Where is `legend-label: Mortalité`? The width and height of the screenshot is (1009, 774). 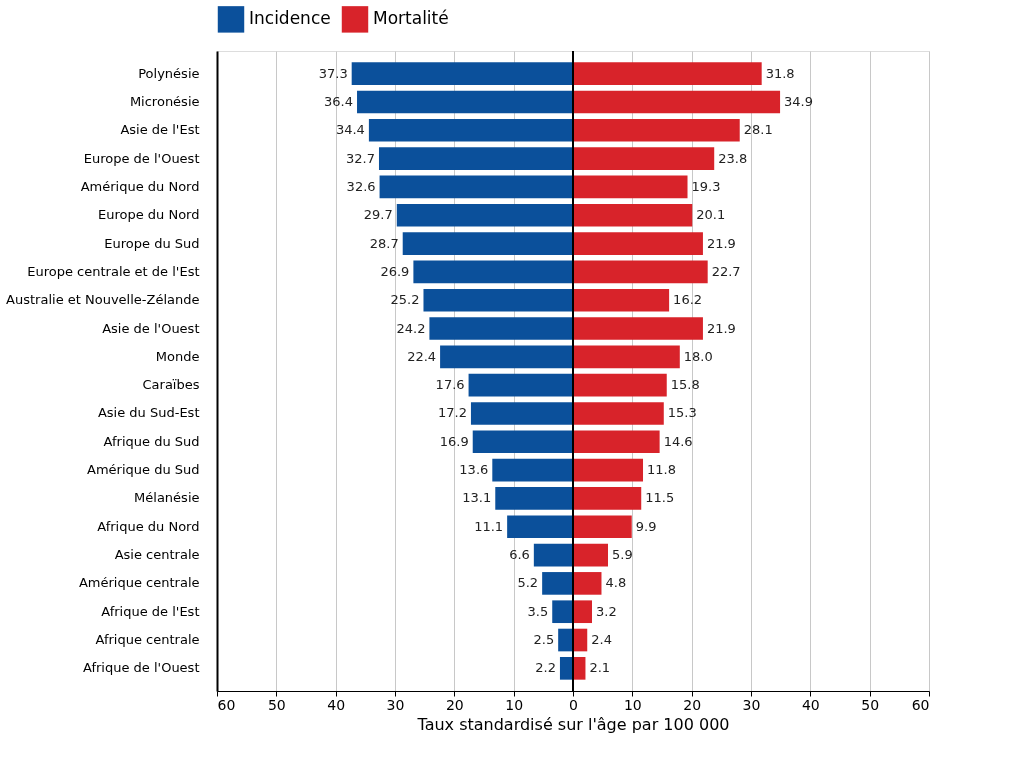 legend-label: Mortalité is located at coordinates (411, 18).